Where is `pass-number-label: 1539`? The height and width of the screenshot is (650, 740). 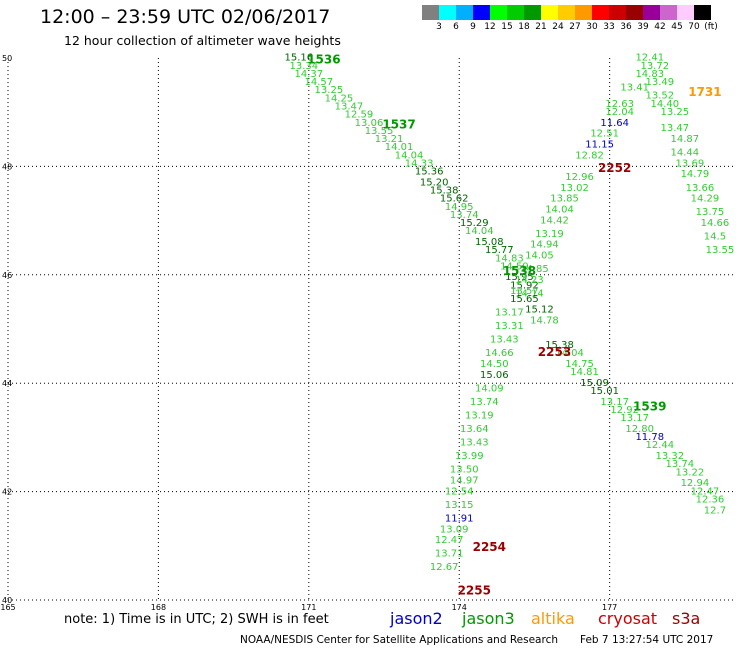
pass-number-label: 1539 is located at coordinates (649, 406).